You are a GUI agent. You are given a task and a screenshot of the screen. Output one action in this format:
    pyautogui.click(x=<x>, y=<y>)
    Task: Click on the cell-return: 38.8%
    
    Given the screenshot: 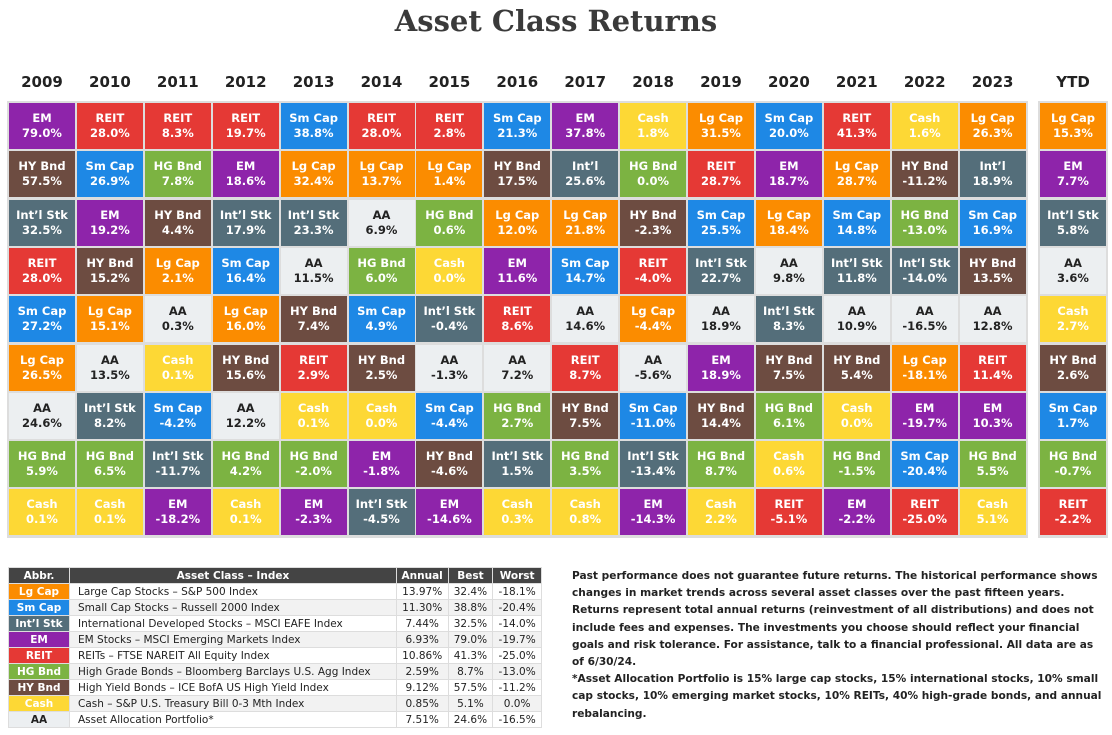 What is the action you would take?
    pyautogui.click(x=313, y=133)
    